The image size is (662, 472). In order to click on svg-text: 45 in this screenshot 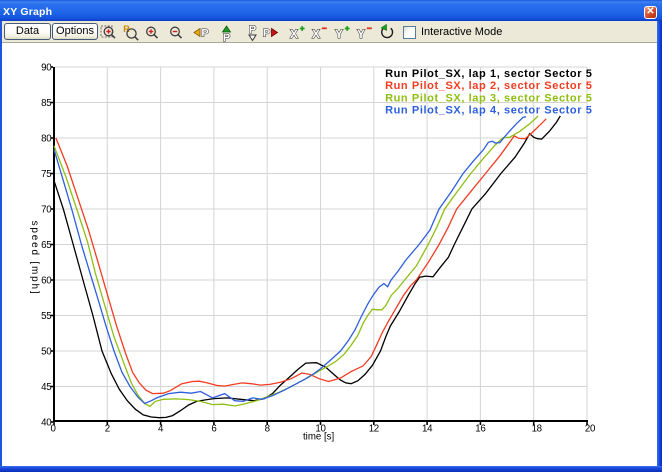, I will do `click(46, 387)`.